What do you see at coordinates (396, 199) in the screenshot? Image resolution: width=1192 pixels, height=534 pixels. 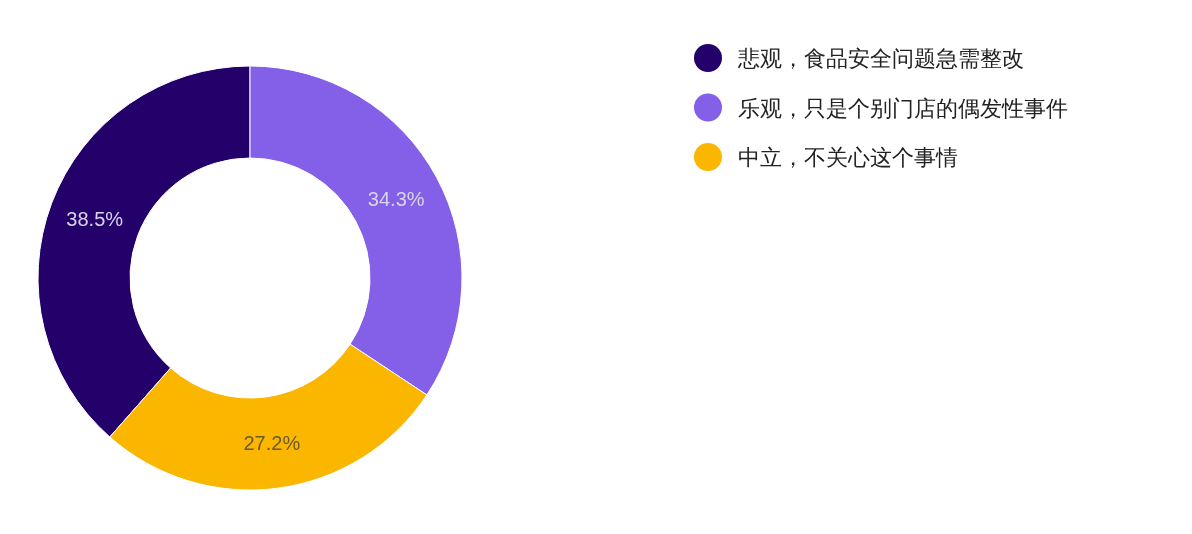 I see `data-label: 34.3%` at bounding box center [396, 199].